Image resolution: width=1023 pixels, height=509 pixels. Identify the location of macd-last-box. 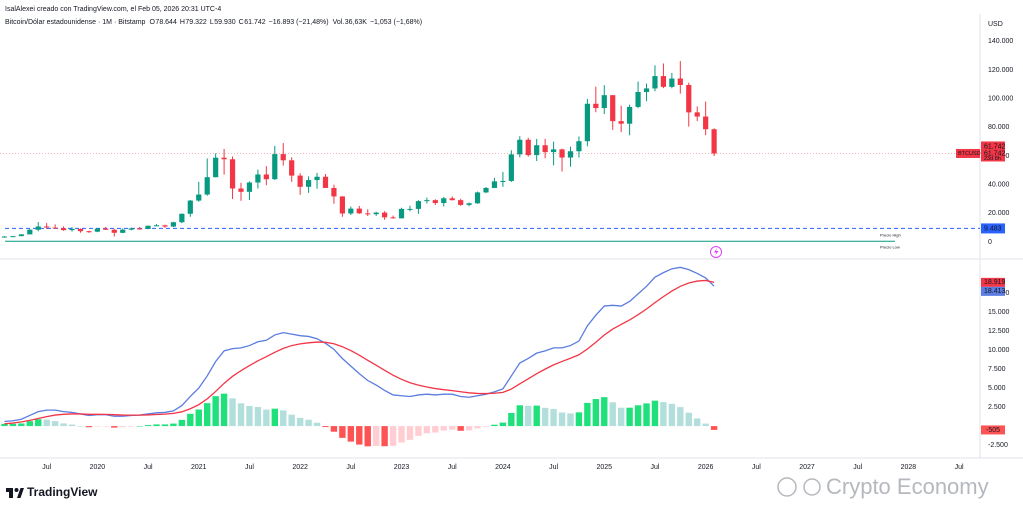
(993, 291).